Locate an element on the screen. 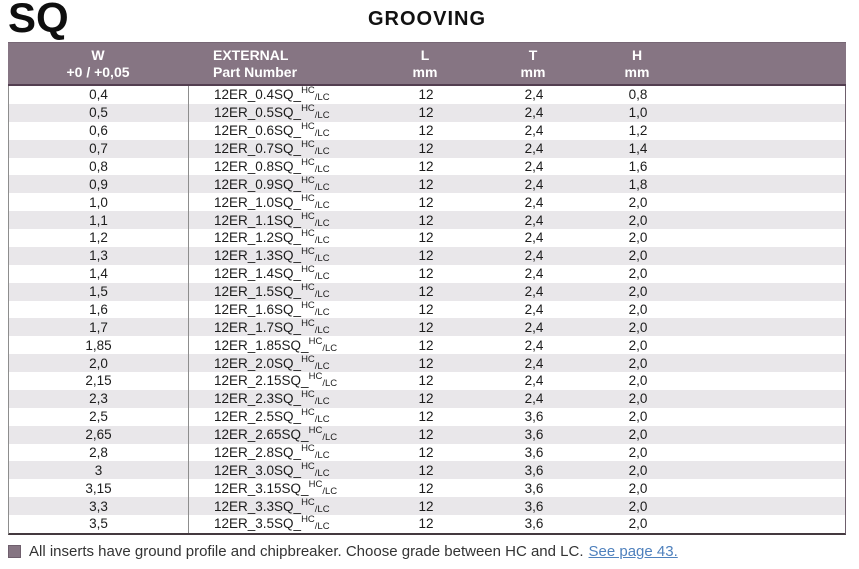 The height and width of the screenshot is (569, 859). cell-w: 2,8 is located at coordinates (99, 452).